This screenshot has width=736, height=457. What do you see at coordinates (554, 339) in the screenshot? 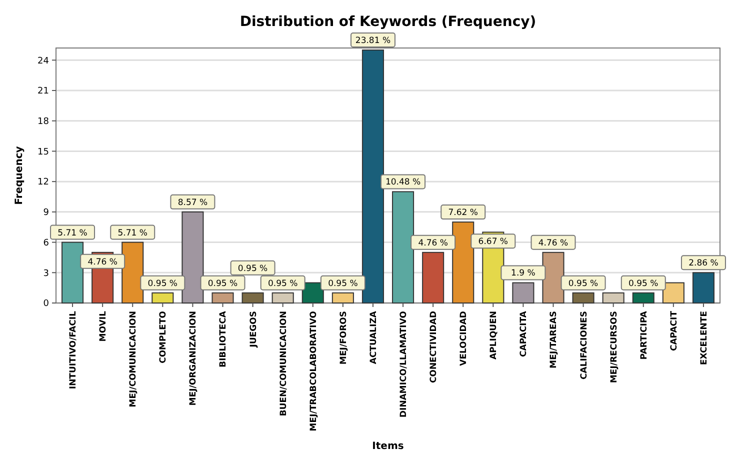
I see `x-tick-label: MEJ/TAREAS` at bounding box center [554, 339].